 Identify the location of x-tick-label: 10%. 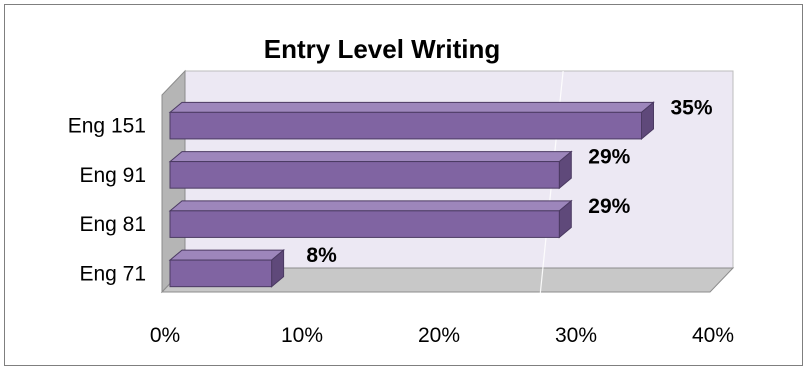
(302, 335).